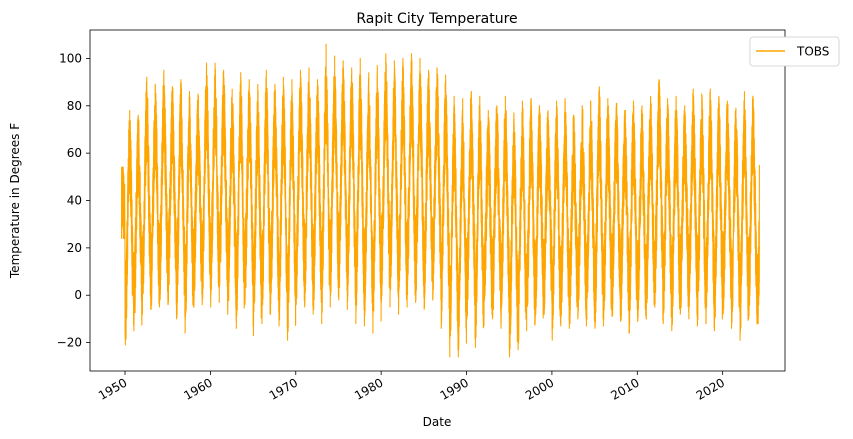 The image size is (853, 439). What do you see at coordinates (112, 388) in the screenshot?
I see `x-tick-label: 1950` at bounding box center [112, 388].